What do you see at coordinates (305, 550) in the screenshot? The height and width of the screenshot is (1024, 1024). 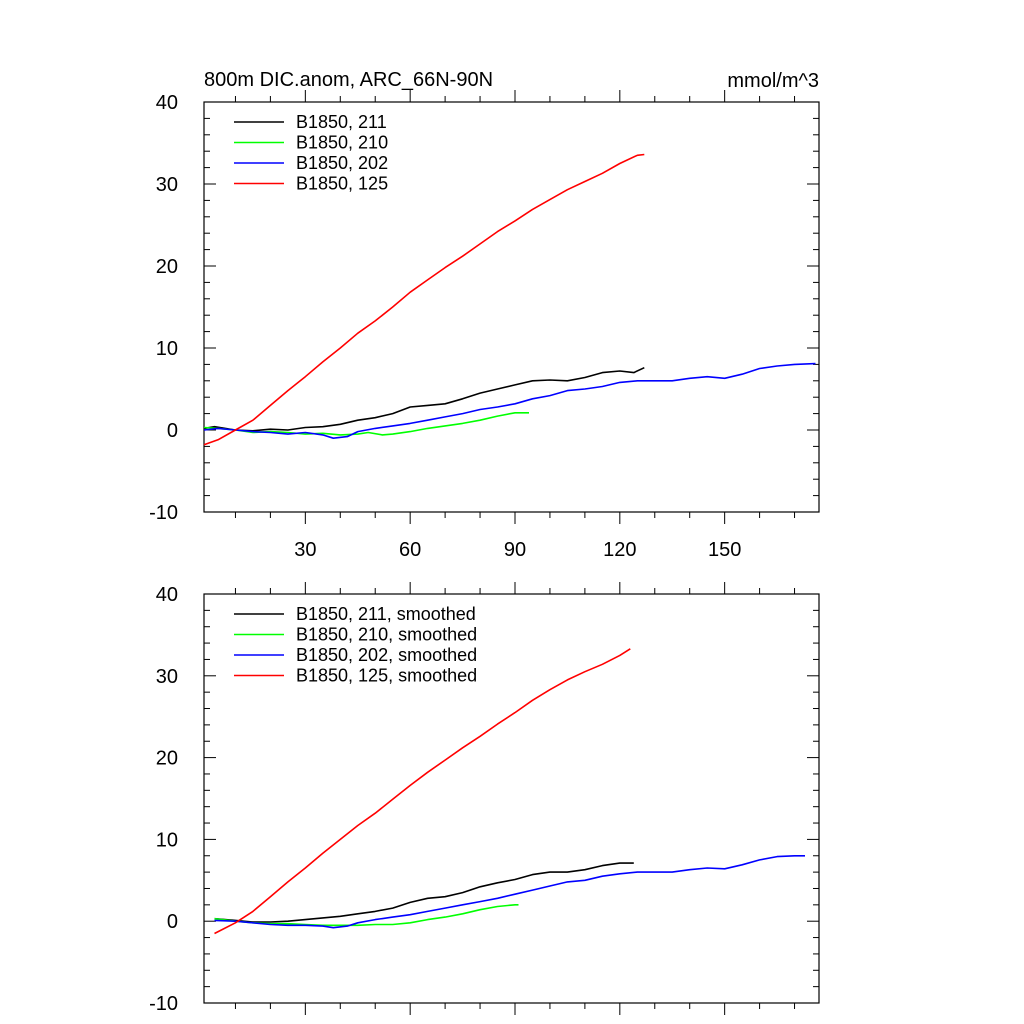 I see `x-tick-label: 30` at bounding box center [305, 550].